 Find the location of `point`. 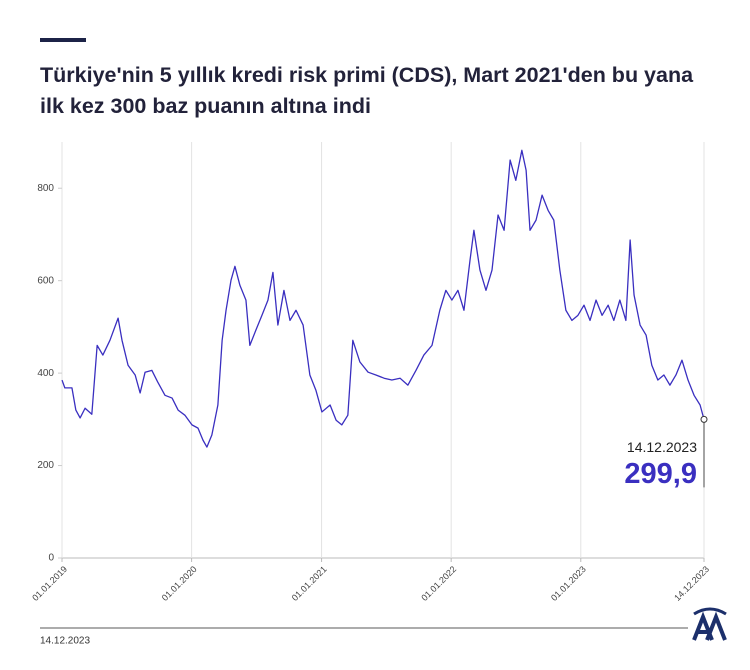

point is located at coordinates (704, 419).